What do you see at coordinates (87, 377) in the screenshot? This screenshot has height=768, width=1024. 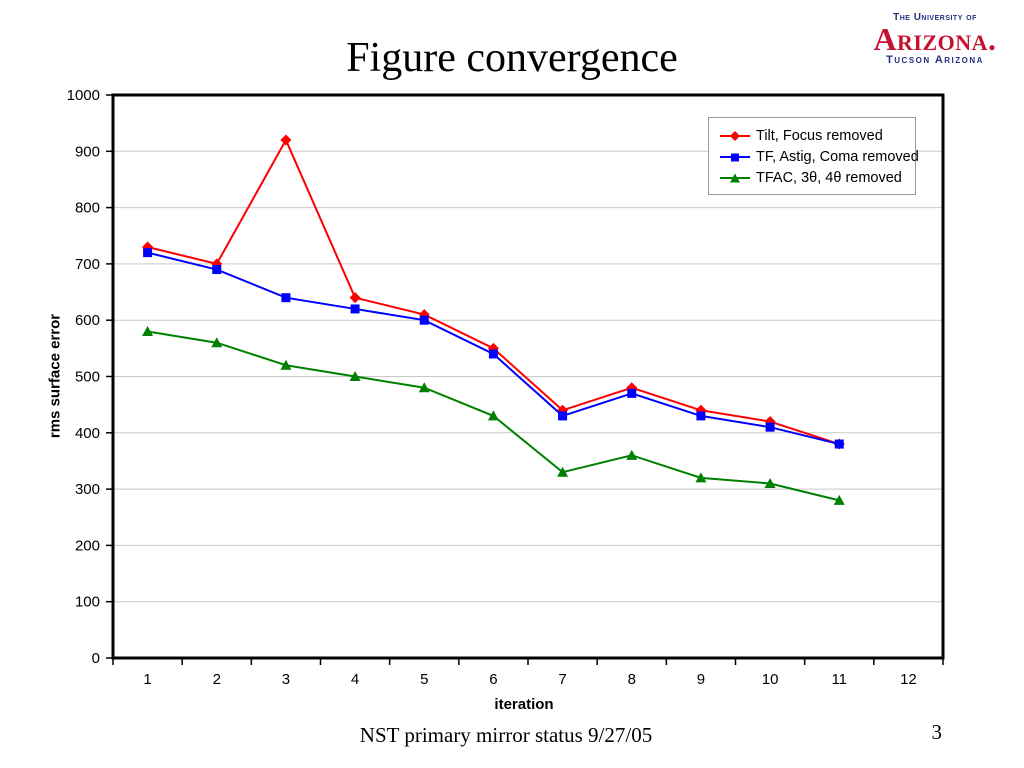 I see `y-axis-tick-label: 500` at bounding box center [87, 377].